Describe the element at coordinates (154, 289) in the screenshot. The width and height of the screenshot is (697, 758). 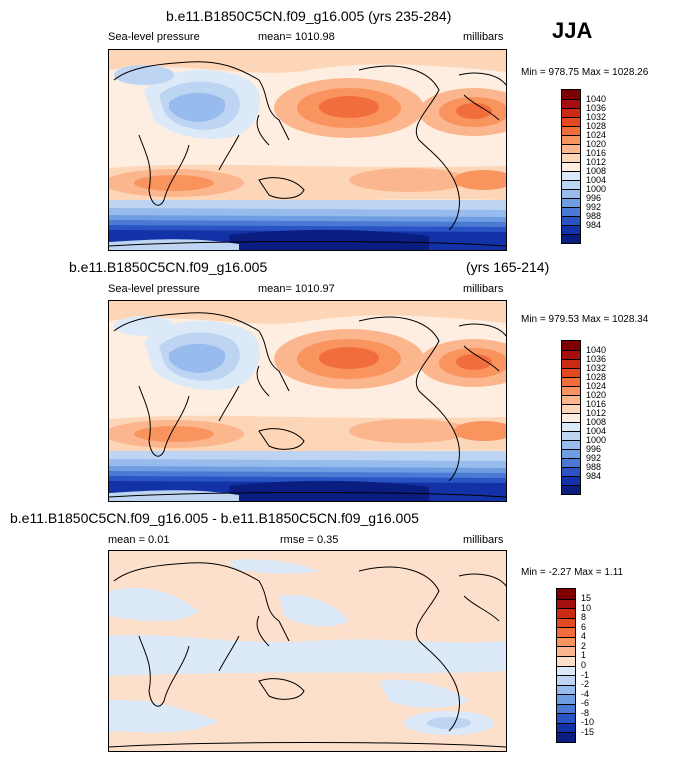
I see `panel2-variable: Sea-level pressure` at that location.